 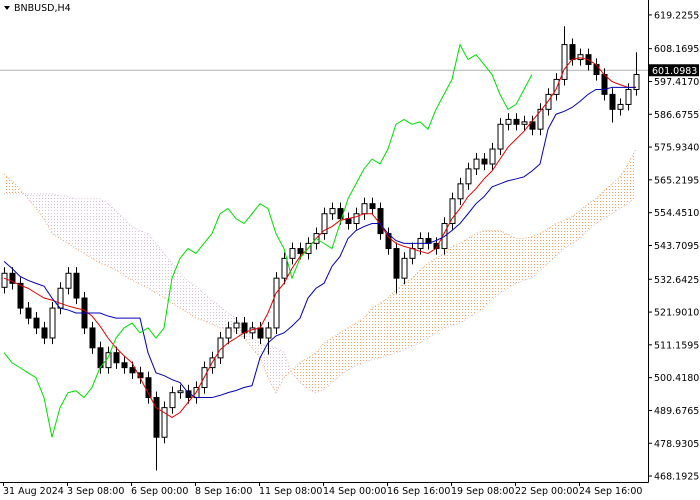 What do you see at coordinates (482, 491) in the screenshot?
I see `x-tick-label: 19 Sep 08:00` at bounding box center [482, 491].